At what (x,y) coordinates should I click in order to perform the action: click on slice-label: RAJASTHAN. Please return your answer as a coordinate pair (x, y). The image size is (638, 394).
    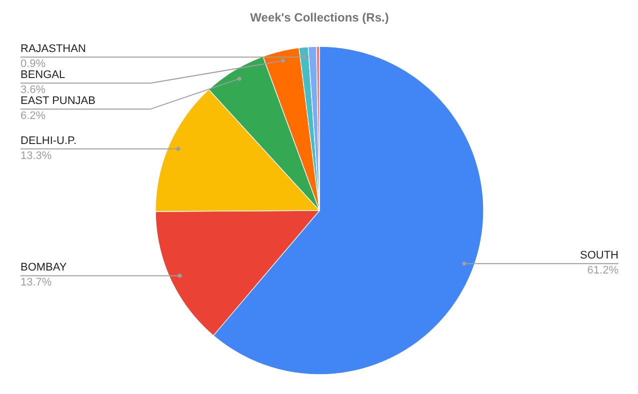
    Looking at the image, I should click on (53, 49).